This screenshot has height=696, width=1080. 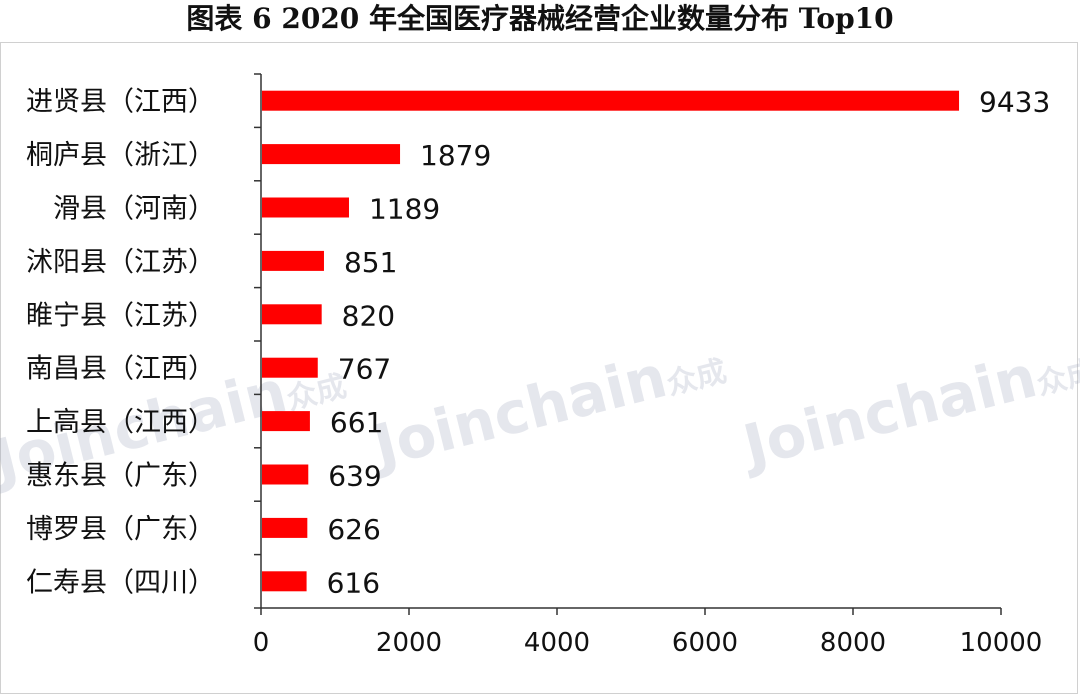 I want to click on data-label: 616, so click(x=353, y=582).